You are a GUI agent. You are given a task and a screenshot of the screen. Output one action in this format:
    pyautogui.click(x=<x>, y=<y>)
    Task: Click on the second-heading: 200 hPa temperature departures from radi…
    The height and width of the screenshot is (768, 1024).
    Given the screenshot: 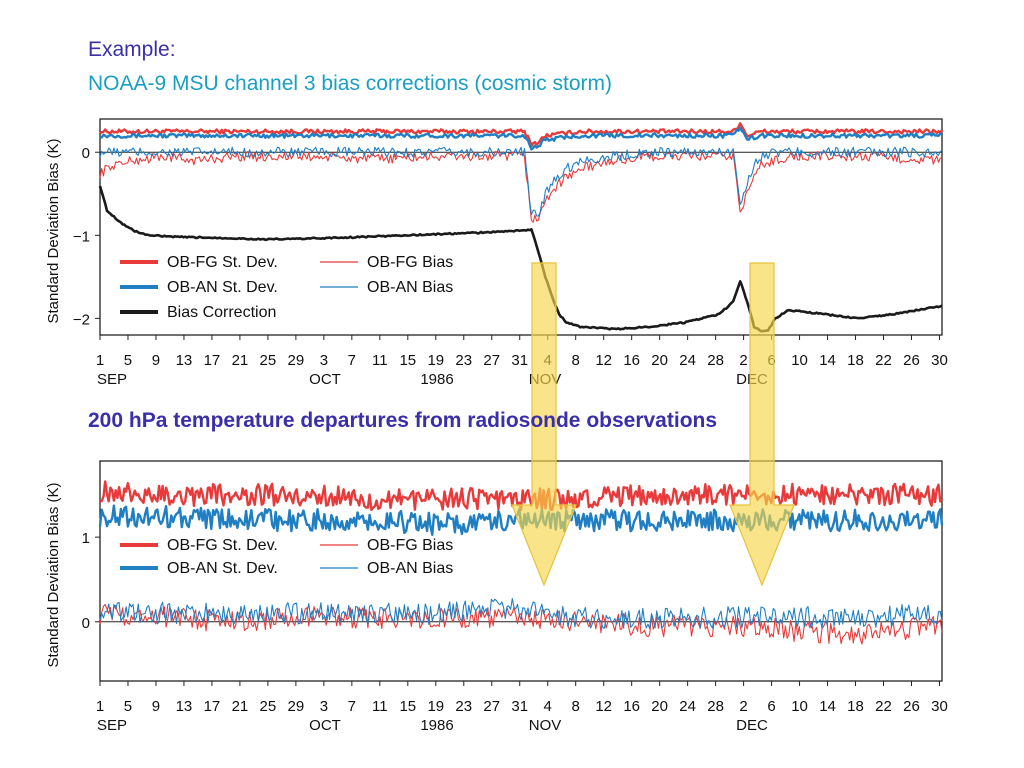 What is the action you would take?
    pyautogui.click(x=403, y=420)
    